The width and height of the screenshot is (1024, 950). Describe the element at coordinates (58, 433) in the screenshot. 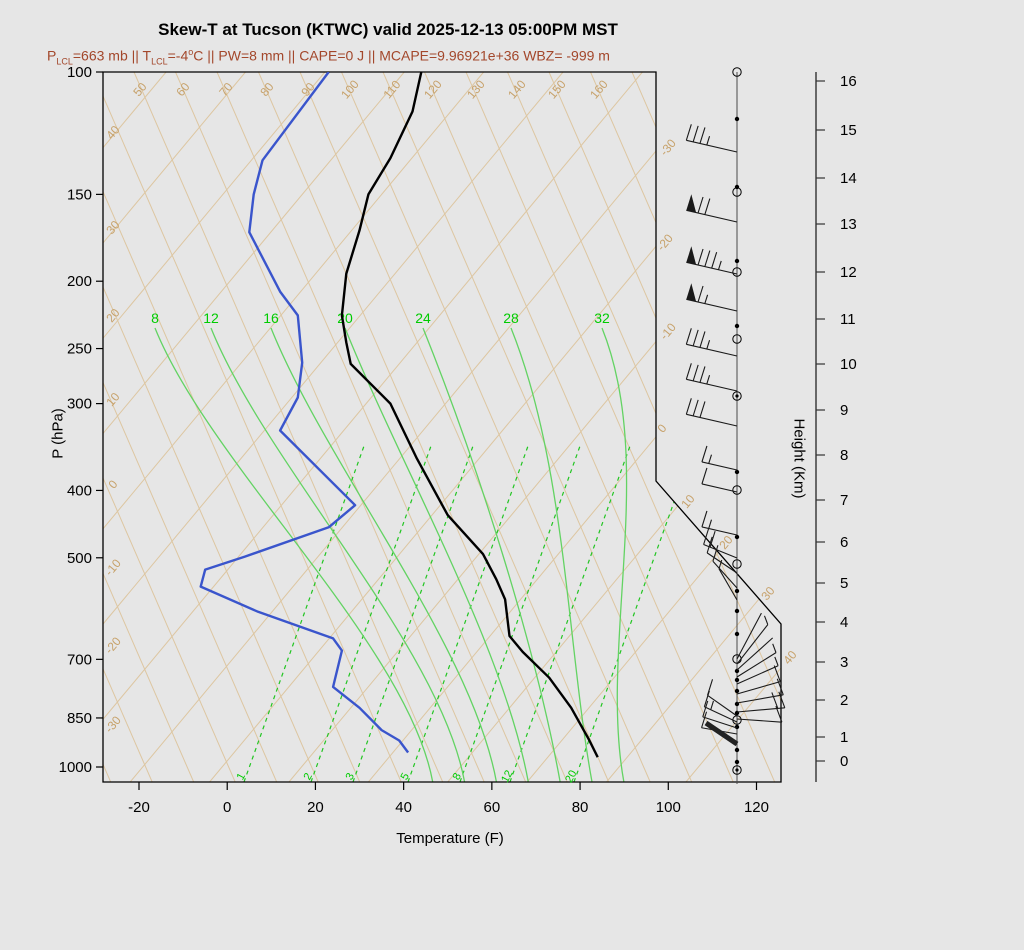

I see `pressure-axis-title: P (hPa)` at that location.